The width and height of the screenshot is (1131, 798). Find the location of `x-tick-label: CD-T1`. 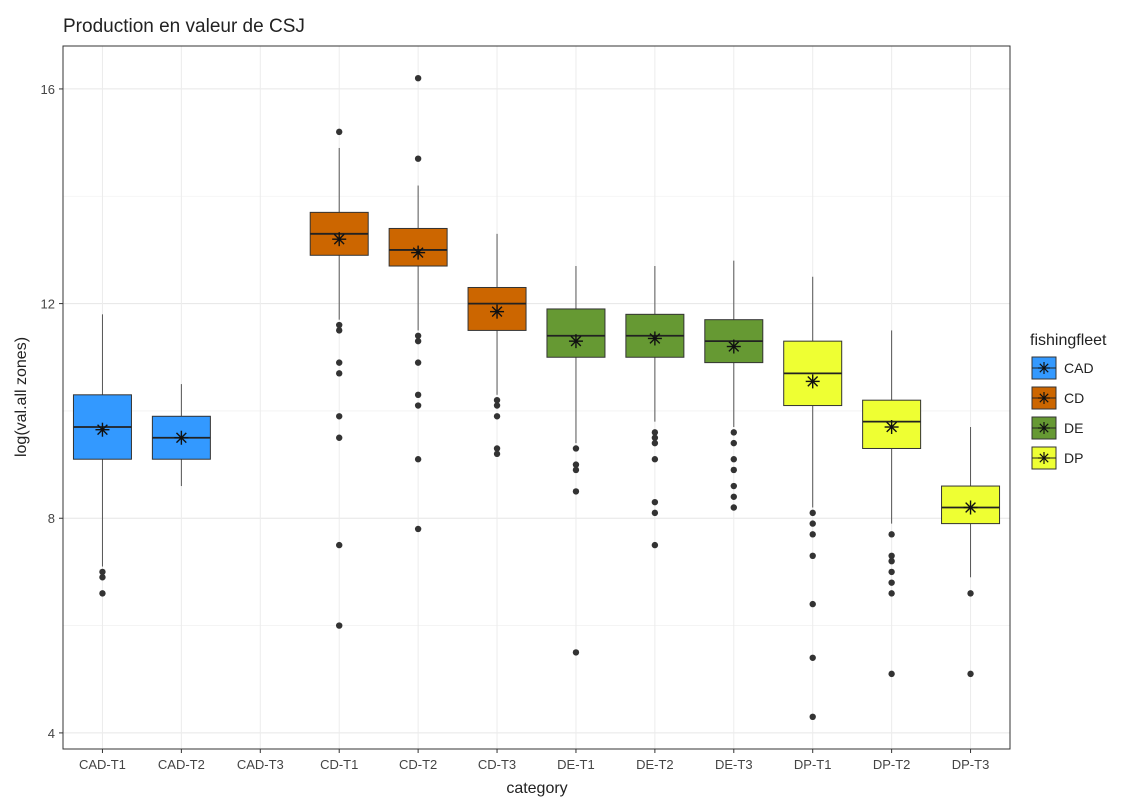

x-tick-label: CD-T1 is located at coordinates (339, 764).